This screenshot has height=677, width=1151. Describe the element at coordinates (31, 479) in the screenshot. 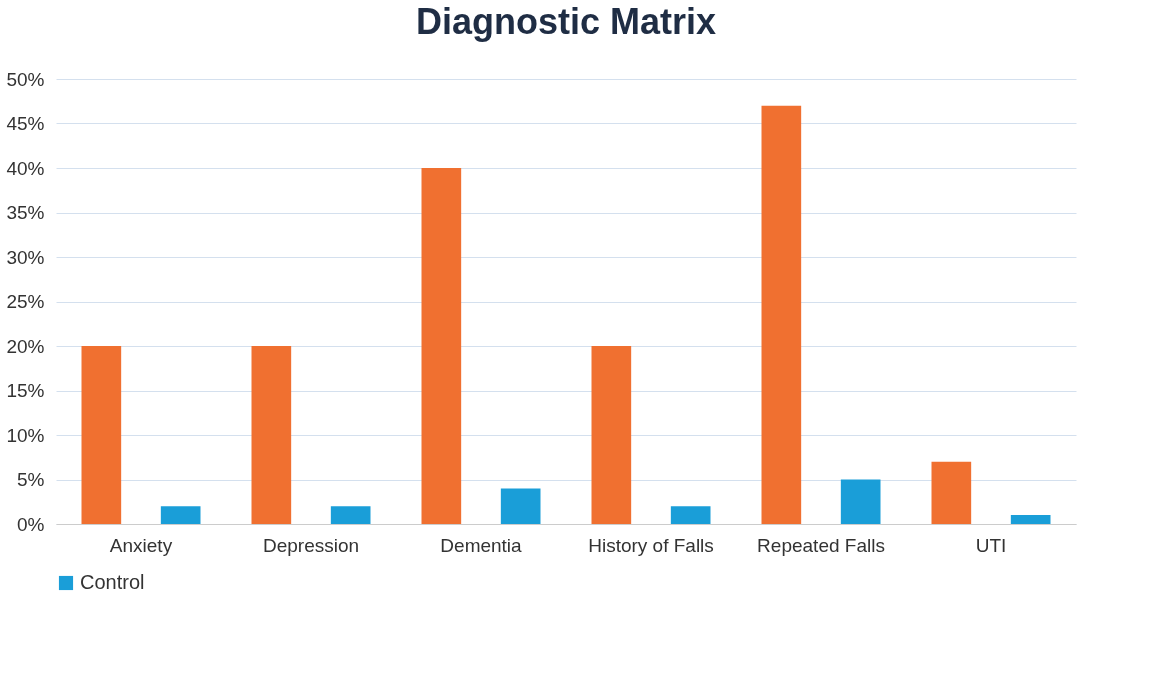

I see `y-tick-label: 5%` at that location.